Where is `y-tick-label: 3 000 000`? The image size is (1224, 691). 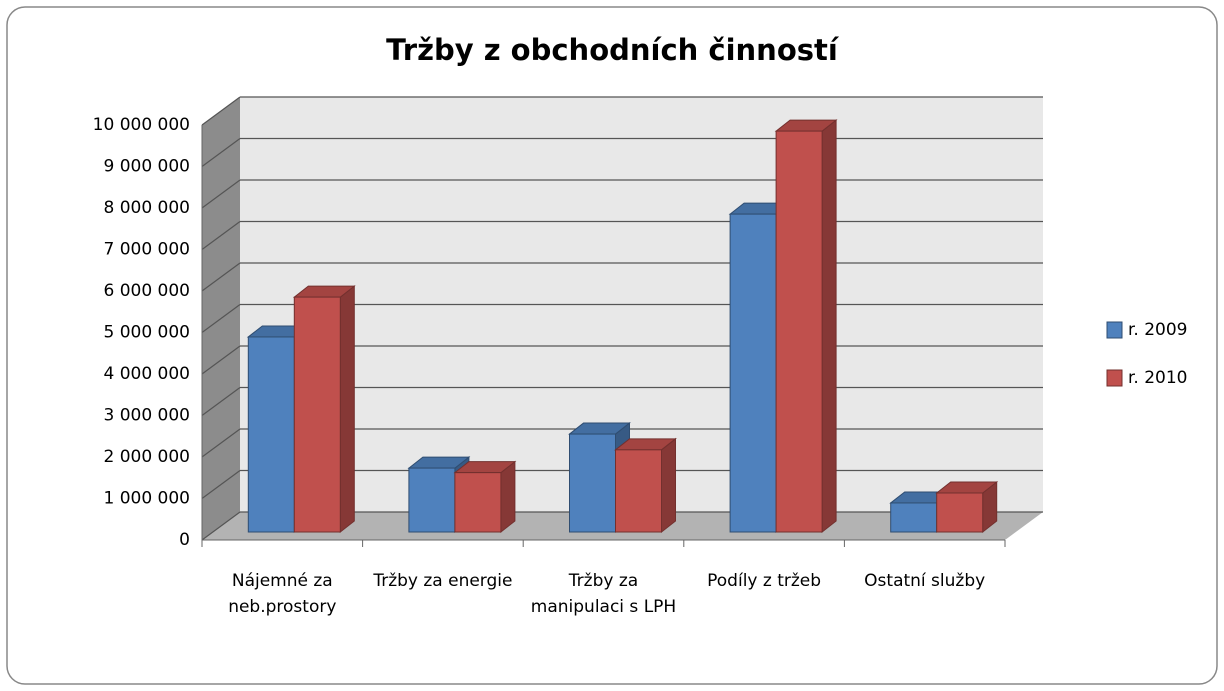
y-tick-label: 3 000 000 is located at coordinates (146, 416).